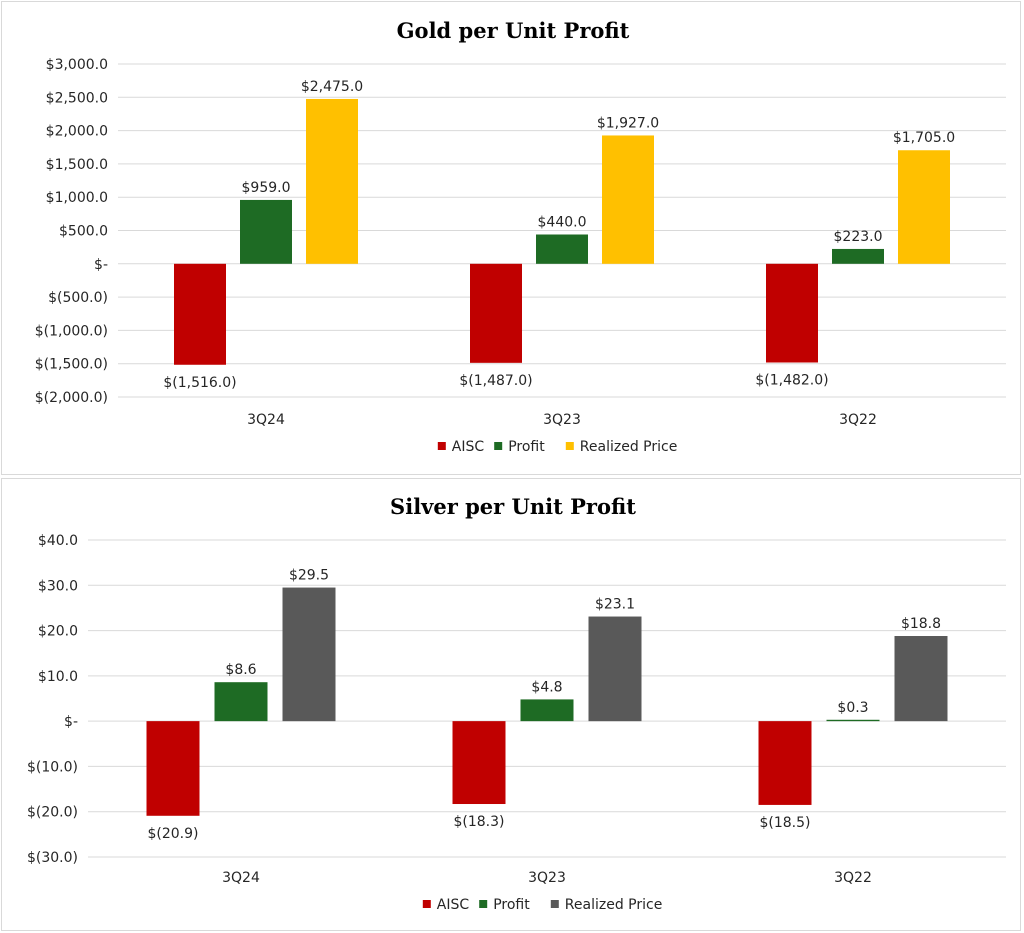 The height and width of the screenshot is (933, 1024). I want to click on gold-y-tick-label: $(1,000.0), so click(71, 331).